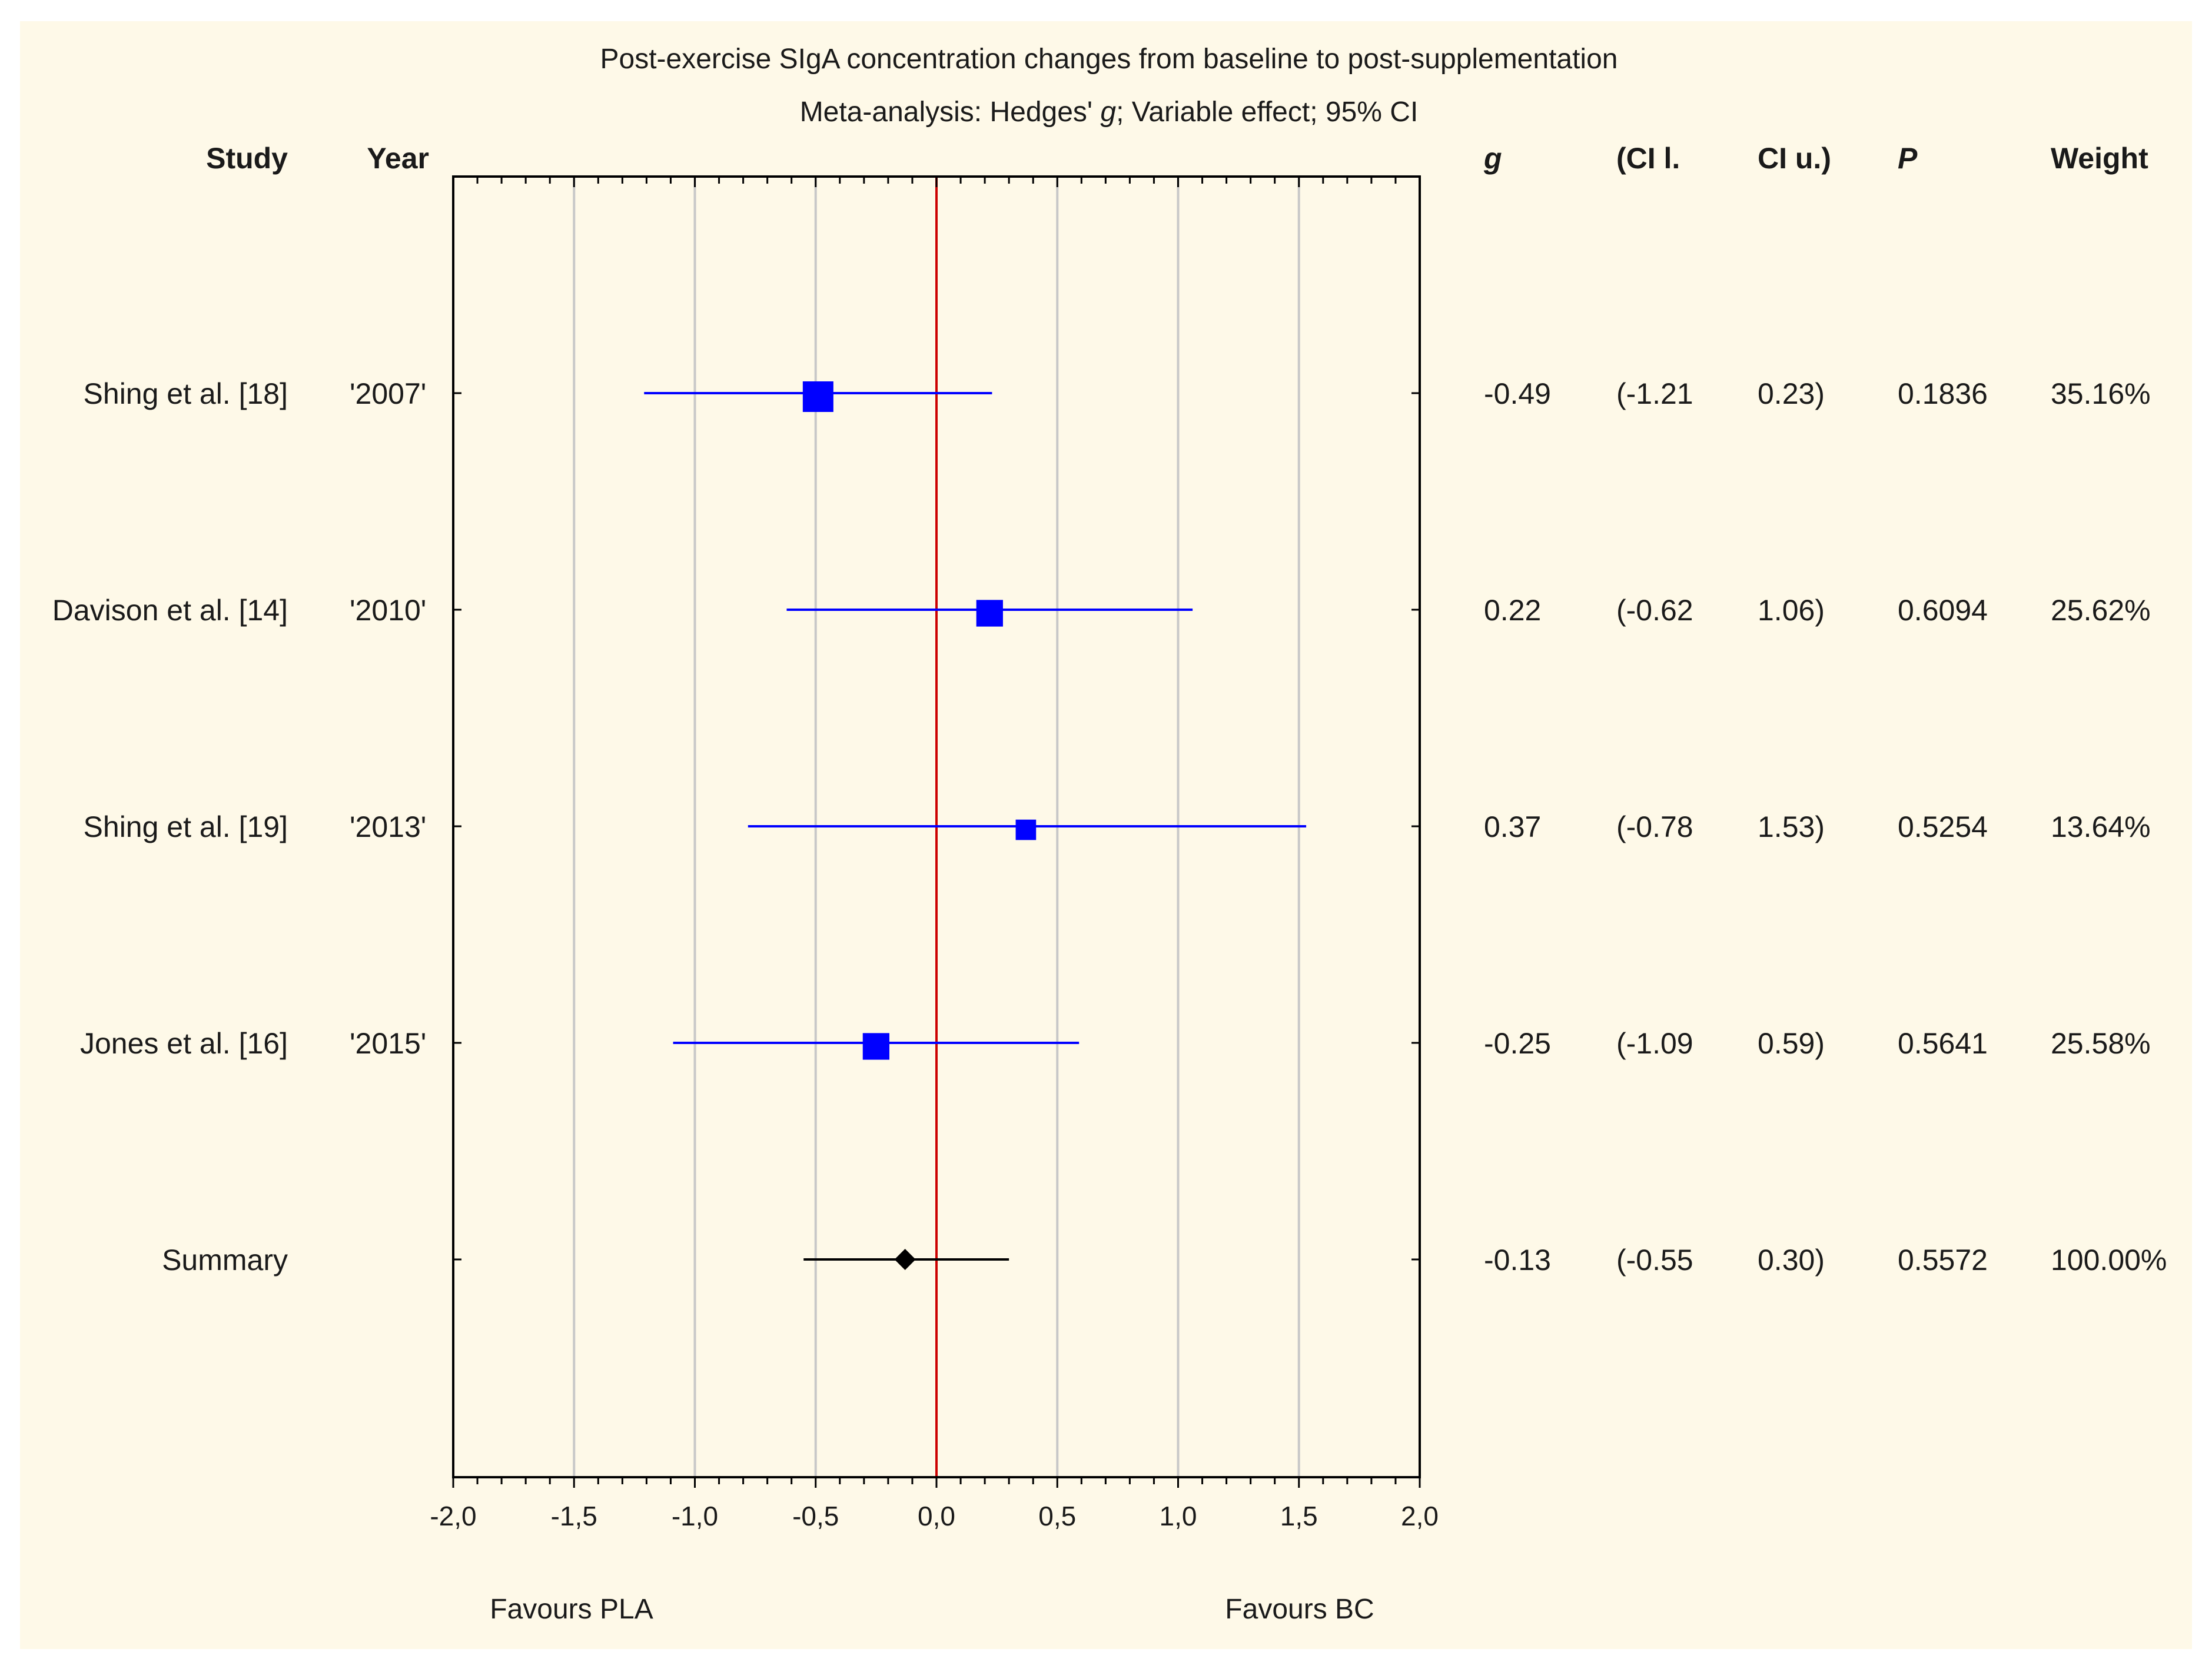 The width and height of the screenshot is (2212, 1662). I want to click on summary-diamond, so click(905, 1260).